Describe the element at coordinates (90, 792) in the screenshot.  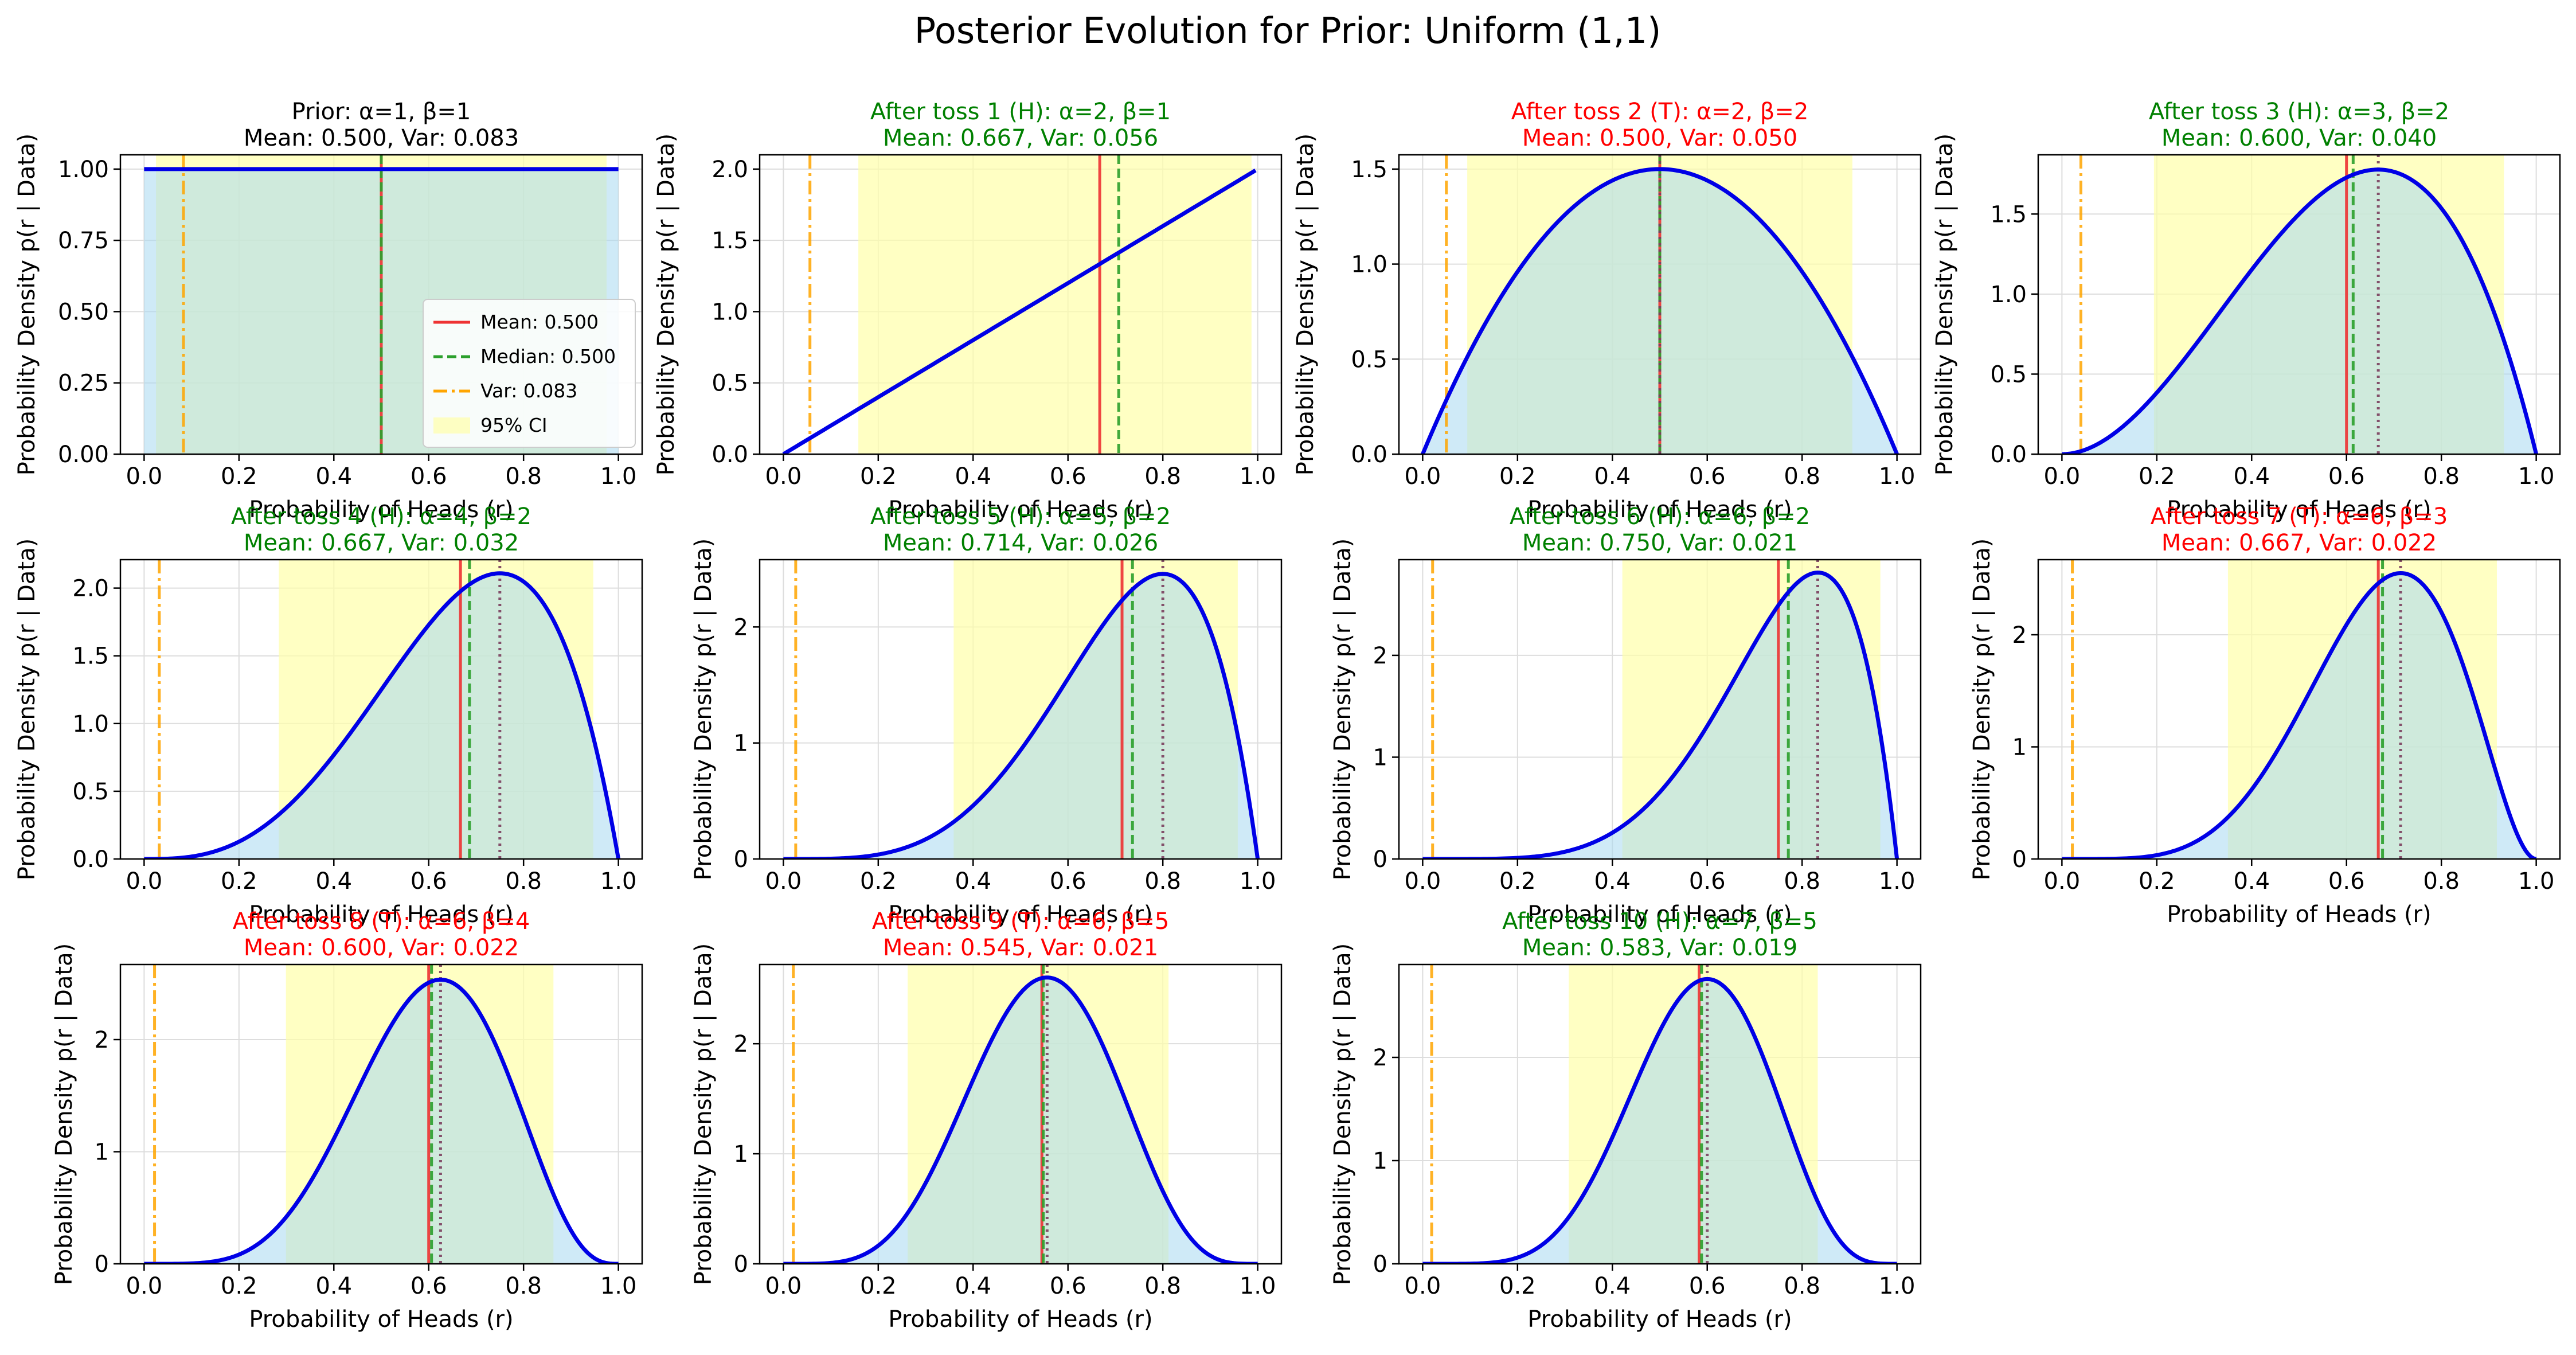
I see `y-tick-label: 0.5` at that location.